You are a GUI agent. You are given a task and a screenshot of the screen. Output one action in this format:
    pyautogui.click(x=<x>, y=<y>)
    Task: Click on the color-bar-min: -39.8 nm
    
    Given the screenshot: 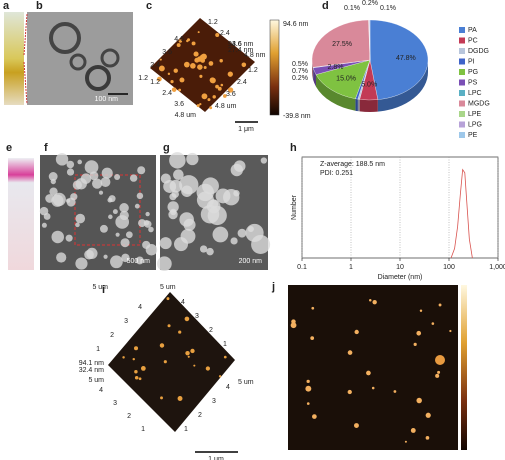 What is the action you would take?
    pyautogui.click(x=297, y=116)
    